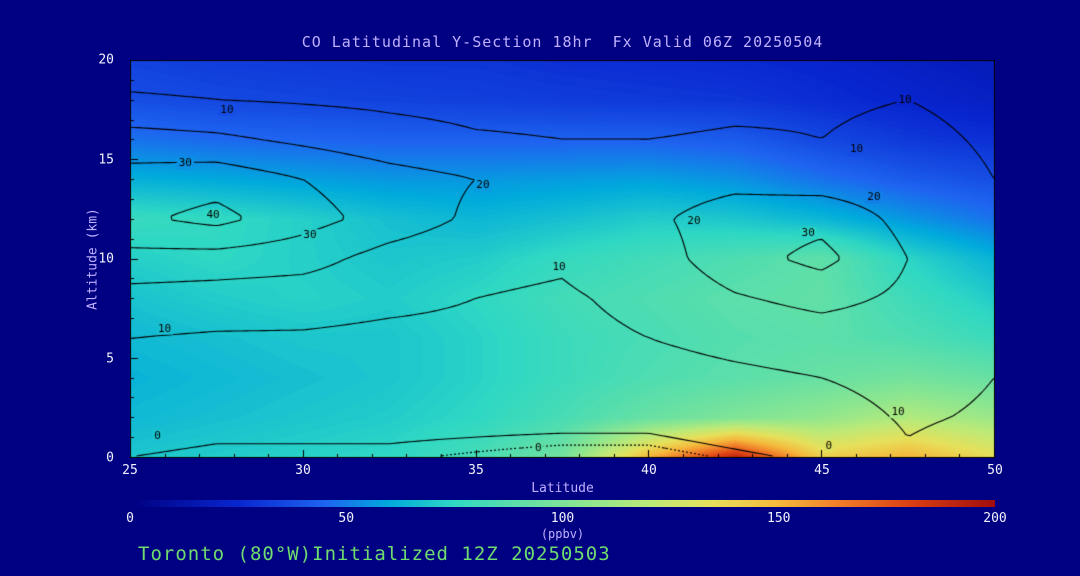 The image size is (1080, 576). What do you see at coordinates (562, 488) in the screenshot?
I see `x-axis-title: Latitude` at bounding box center [562, 488].